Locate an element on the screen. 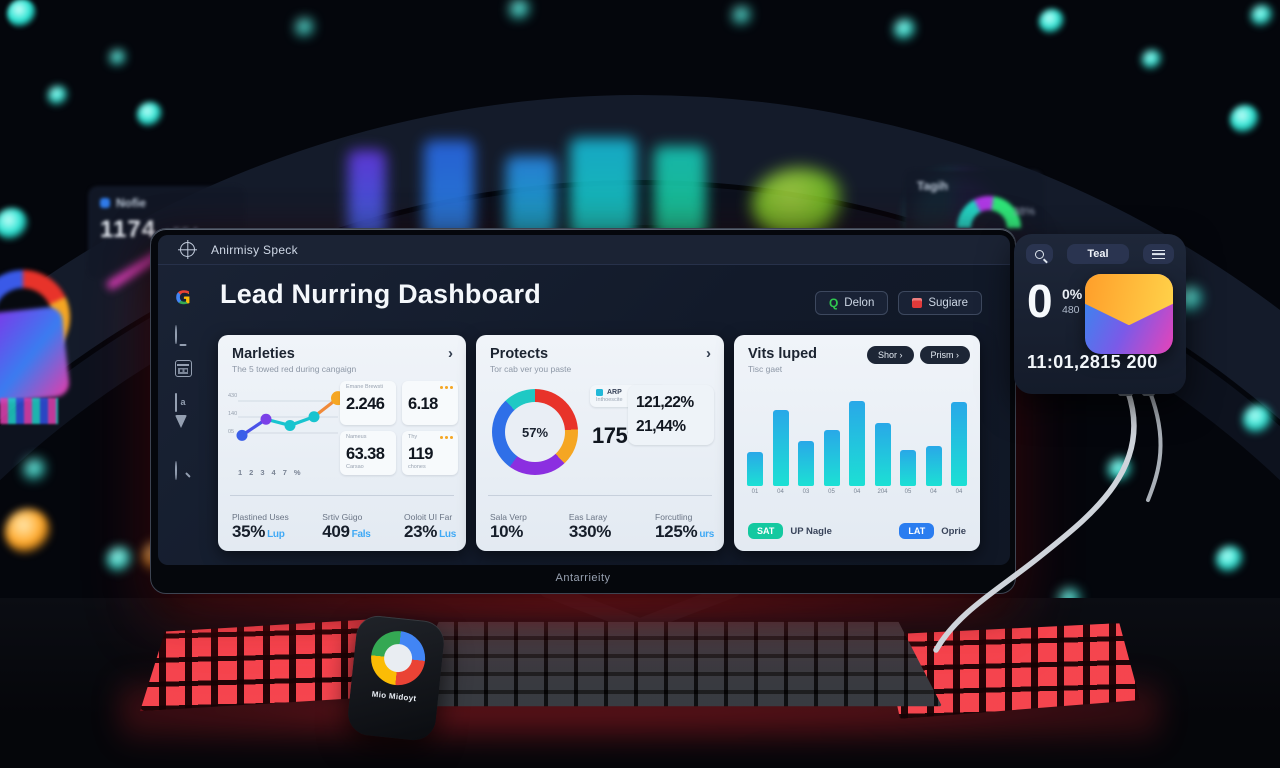 Image resolution: width=1280 pixels, height=768 pixels. card-subtitle: Tor cab ver you paste is located at coordinates (531, 369).